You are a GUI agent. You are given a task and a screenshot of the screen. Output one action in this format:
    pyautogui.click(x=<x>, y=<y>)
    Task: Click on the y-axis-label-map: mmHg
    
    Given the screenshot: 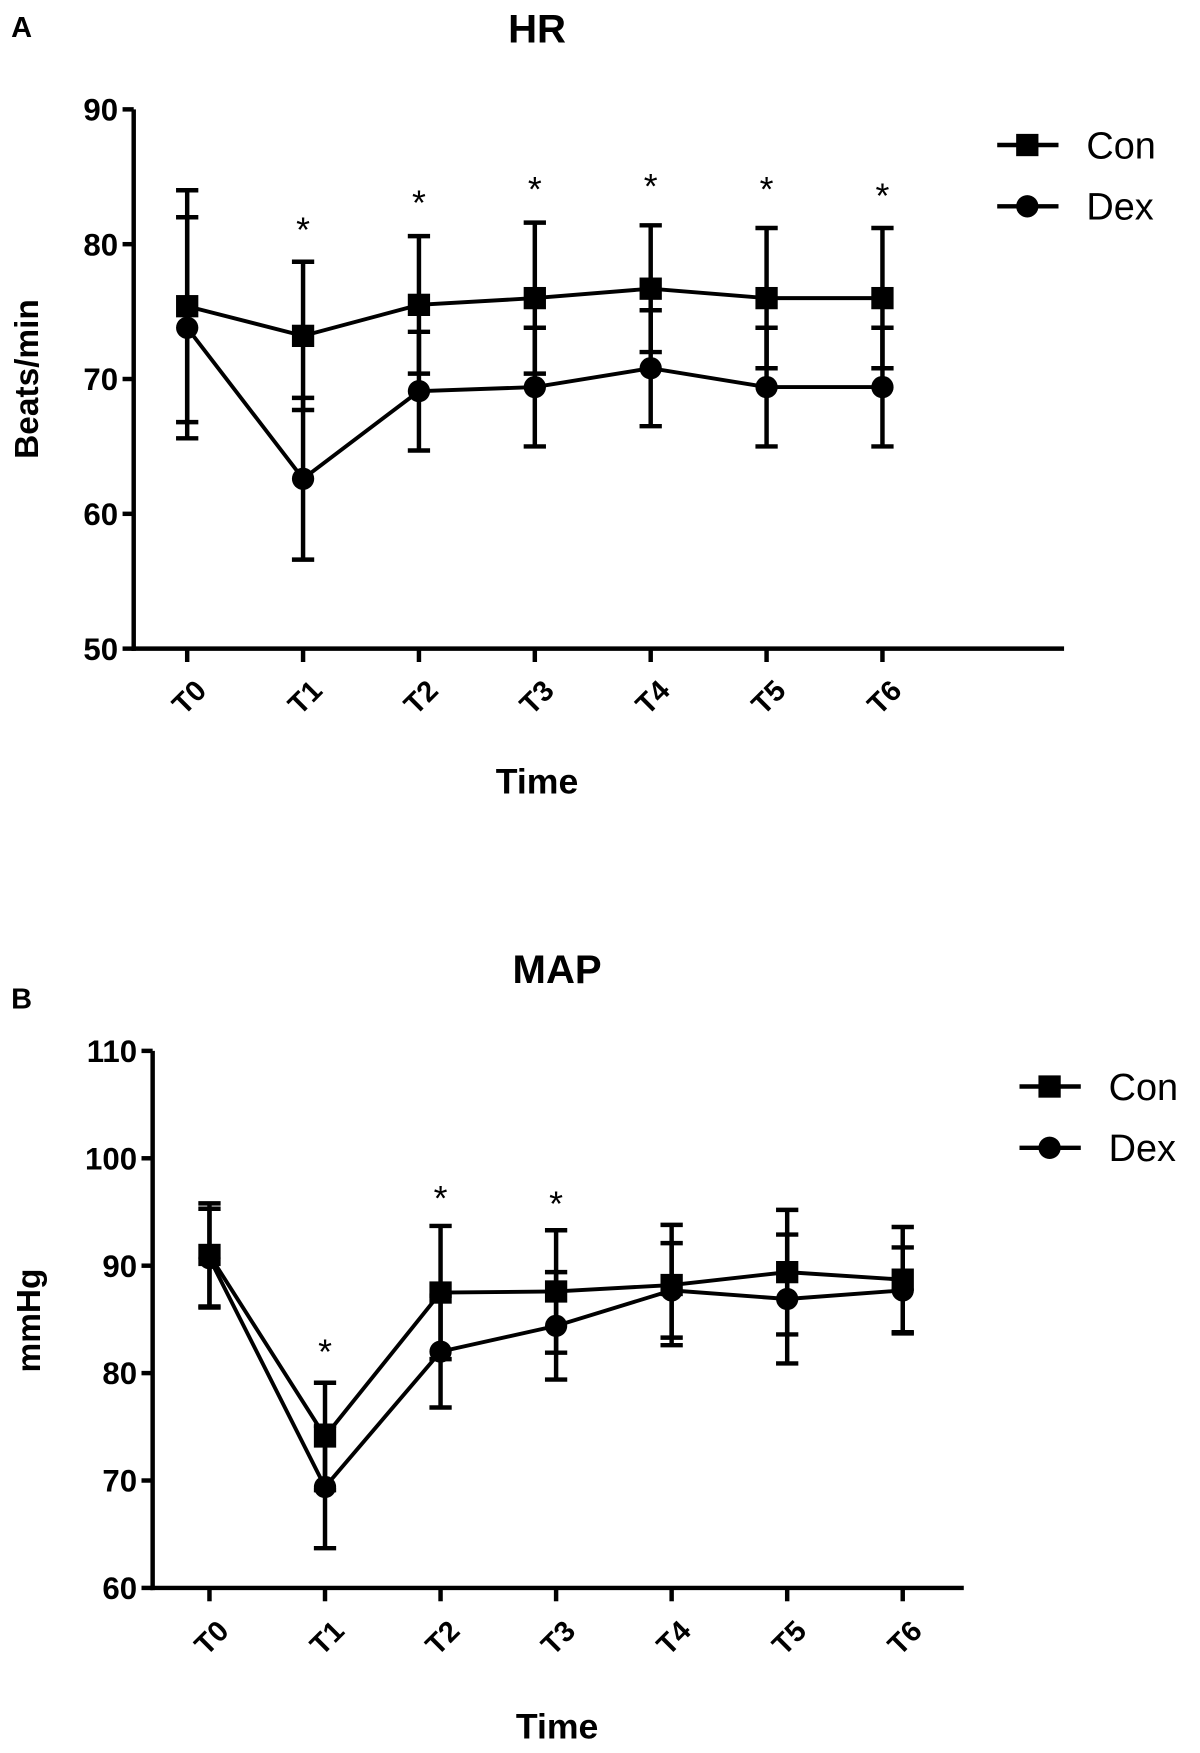 What is the action you would take?
    pyautogui.click(x=29, y=1321)
    